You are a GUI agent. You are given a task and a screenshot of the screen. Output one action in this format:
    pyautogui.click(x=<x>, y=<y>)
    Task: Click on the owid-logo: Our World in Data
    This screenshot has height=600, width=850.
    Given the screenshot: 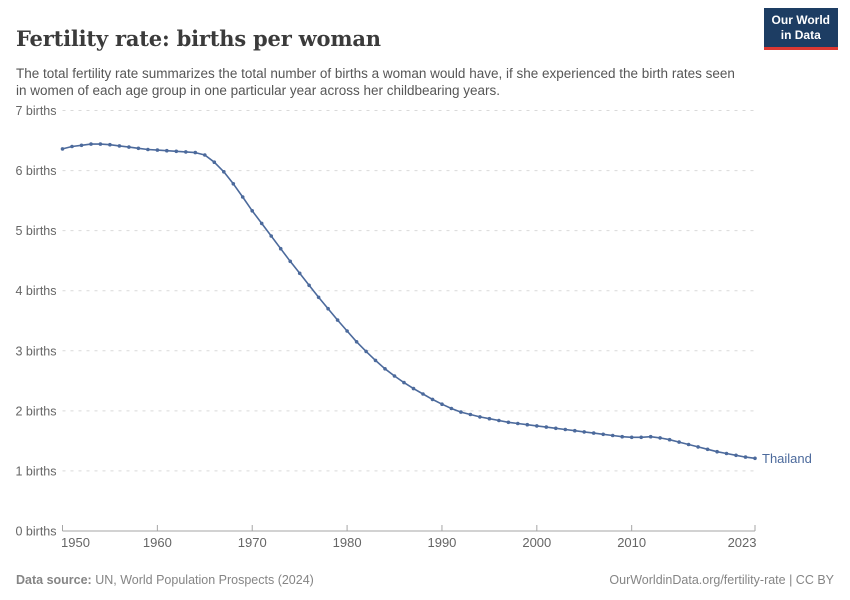 What is the action you would take?
    pyautogui.click(x=800, y=29)
    